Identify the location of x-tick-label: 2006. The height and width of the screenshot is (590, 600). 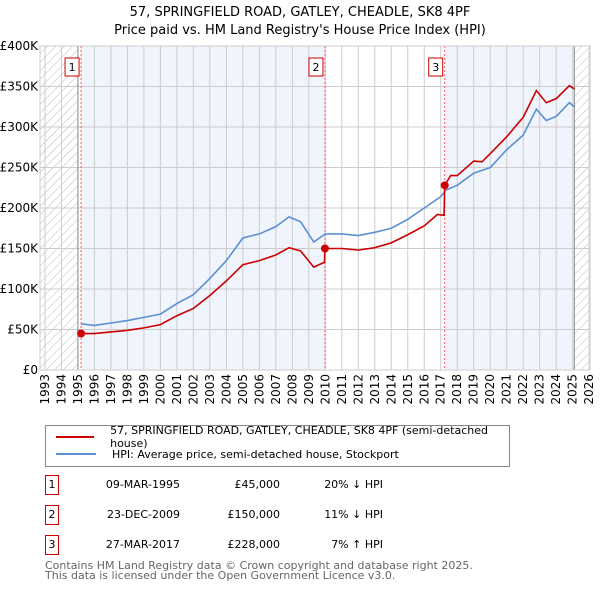
(259, 389).